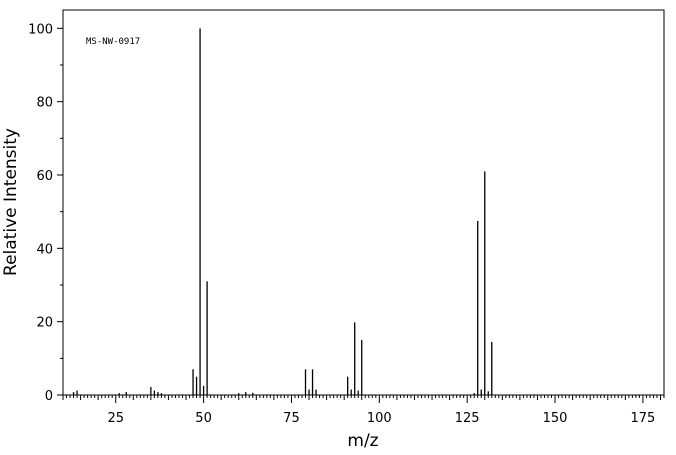 The width and height of the screenshot is (676, 455). What do you see at coordinates (44, 249) in the screenshot?
I see `y-tick-label: 40` at bounding box center [44, 249].